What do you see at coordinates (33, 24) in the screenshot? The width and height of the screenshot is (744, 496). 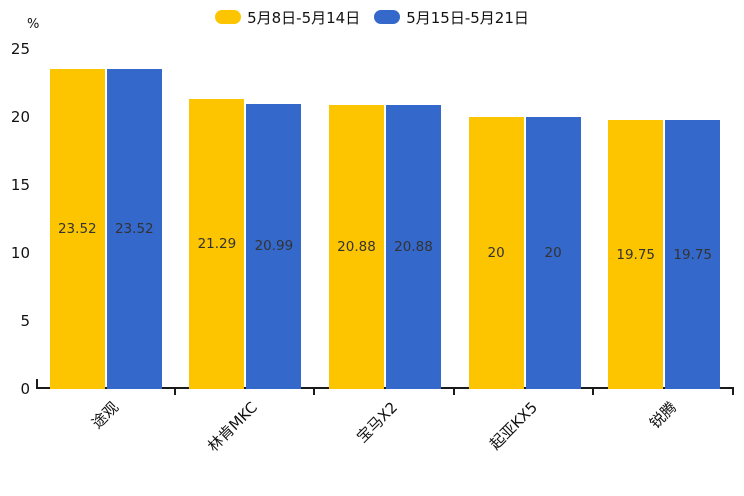 I see `y-axis-unit-label: %` at bounding box center [33, 24].